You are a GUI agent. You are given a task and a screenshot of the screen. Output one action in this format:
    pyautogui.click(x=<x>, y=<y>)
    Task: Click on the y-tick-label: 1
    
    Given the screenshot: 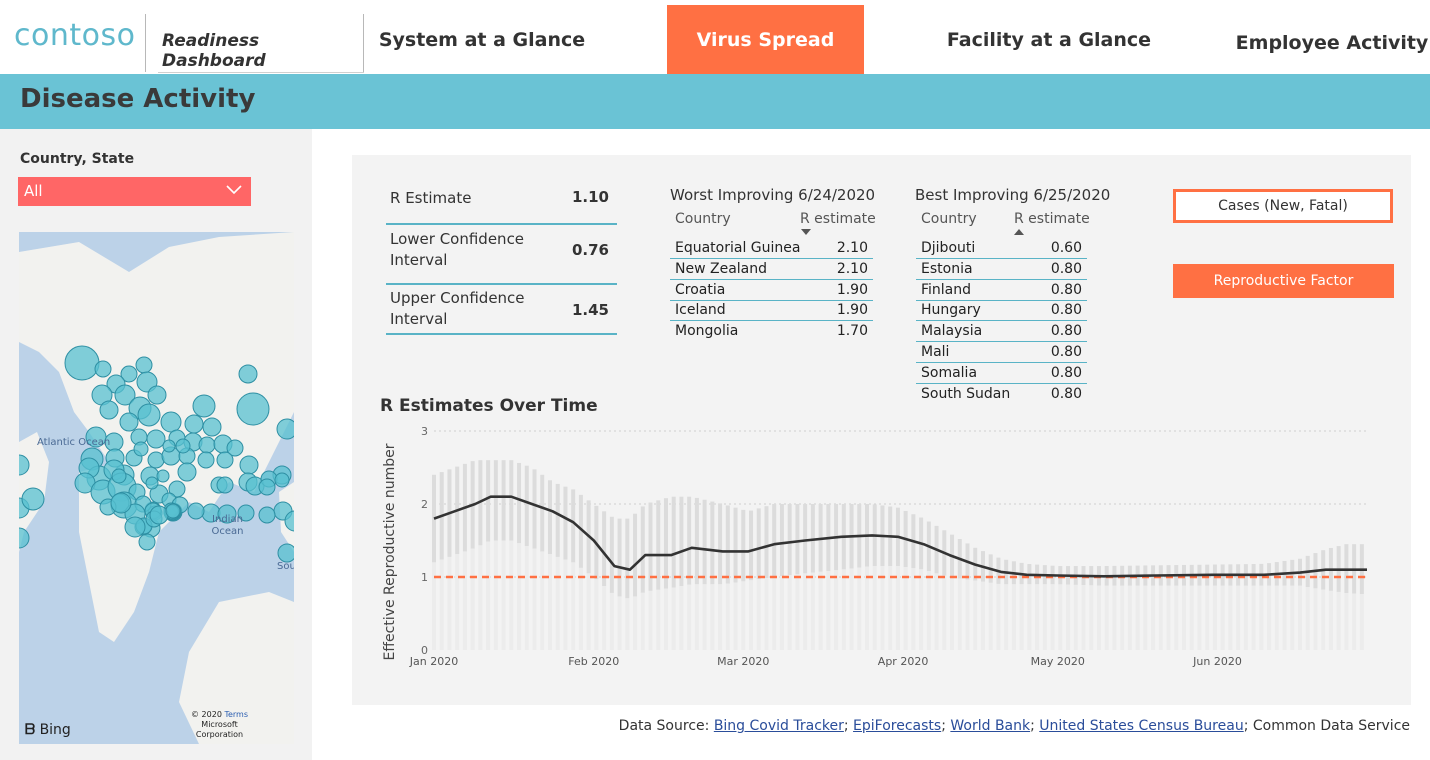 What is the action you would take?
    pyautogui.click(x=424, y=577)
    